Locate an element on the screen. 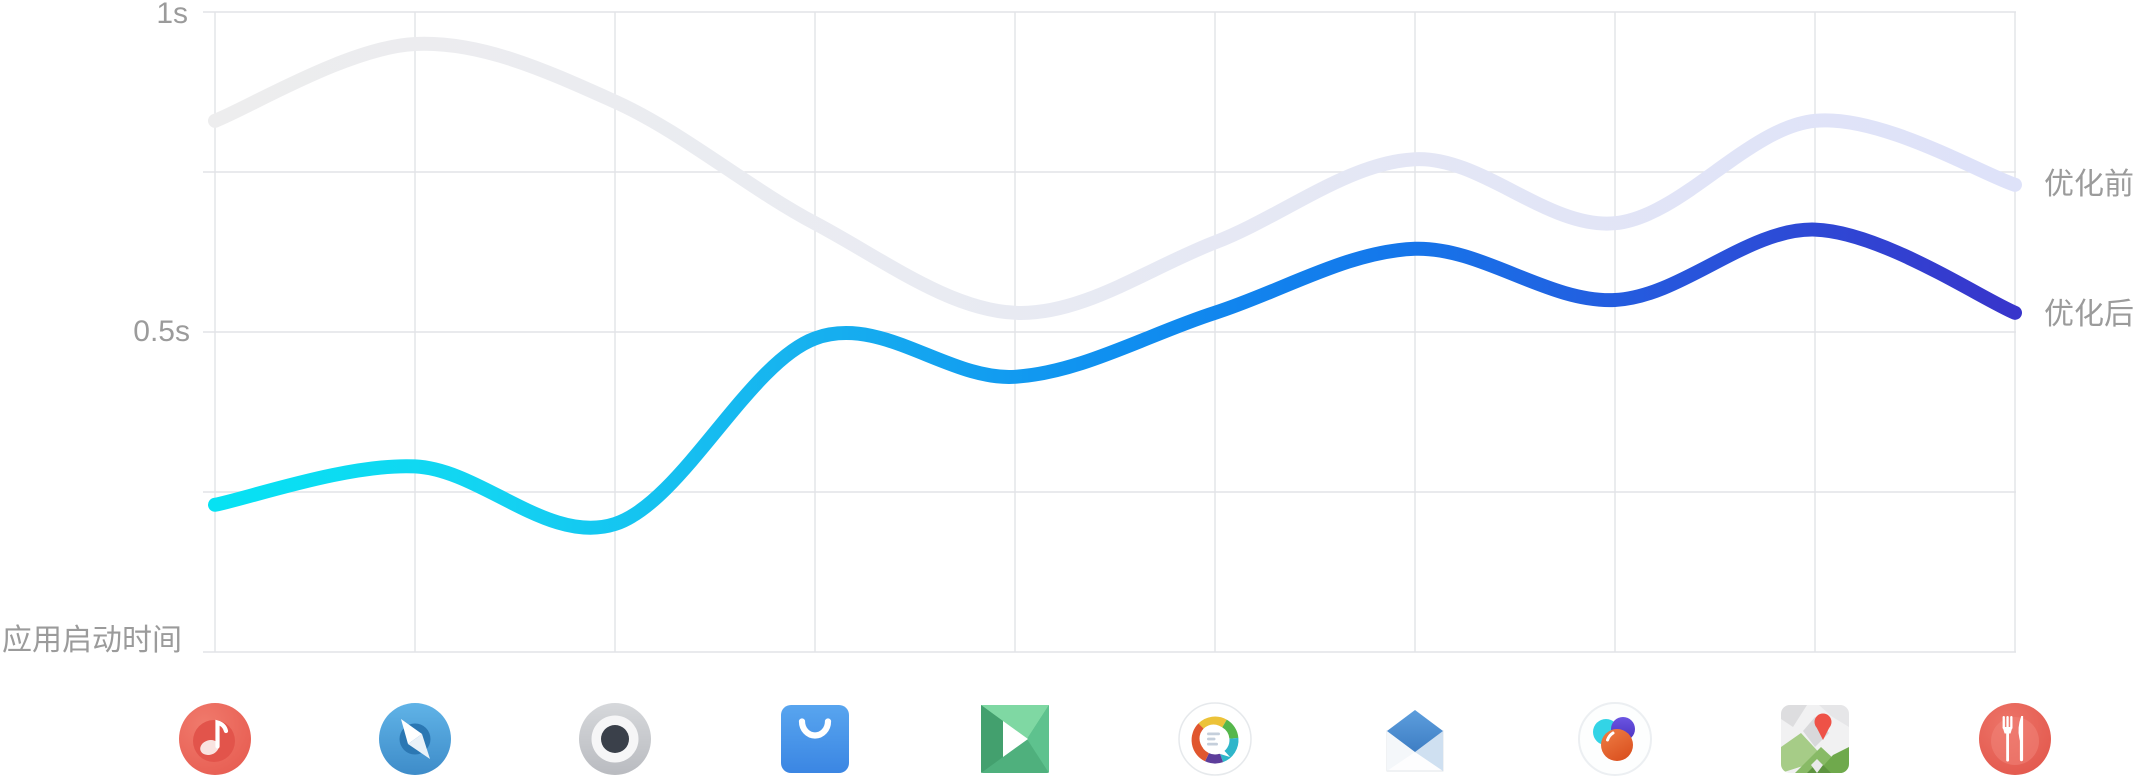 This screenshot has width=2137, height=777. music-app-icon is located at coordinates (215, 739).